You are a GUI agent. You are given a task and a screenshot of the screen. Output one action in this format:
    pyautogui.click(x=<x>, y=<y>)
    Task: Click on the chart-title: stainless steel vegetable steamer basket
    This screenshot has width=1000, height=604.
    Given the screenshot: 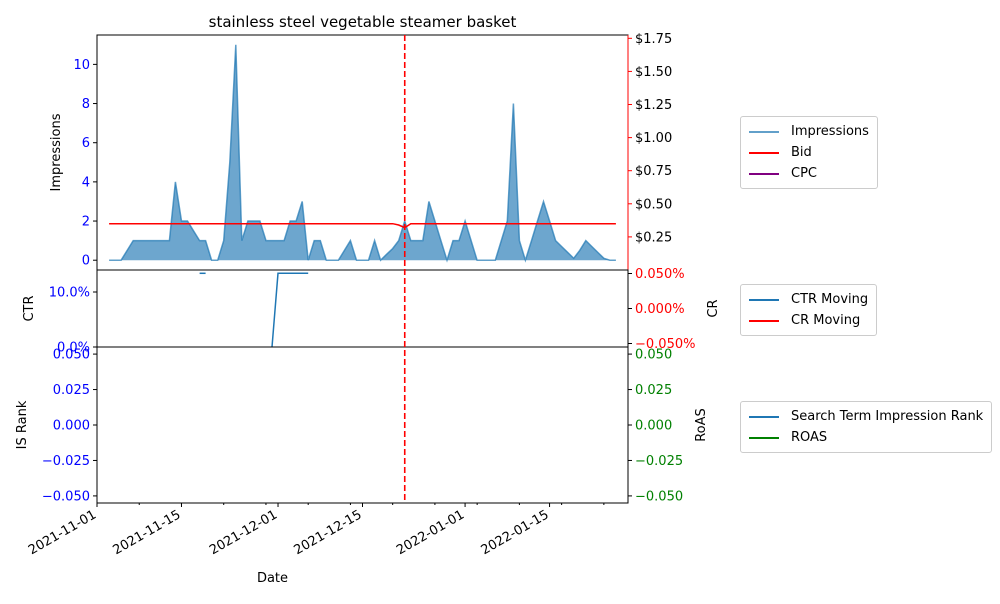 What is the action you would take?
    pyautogui.click(x=363, y=22)
    